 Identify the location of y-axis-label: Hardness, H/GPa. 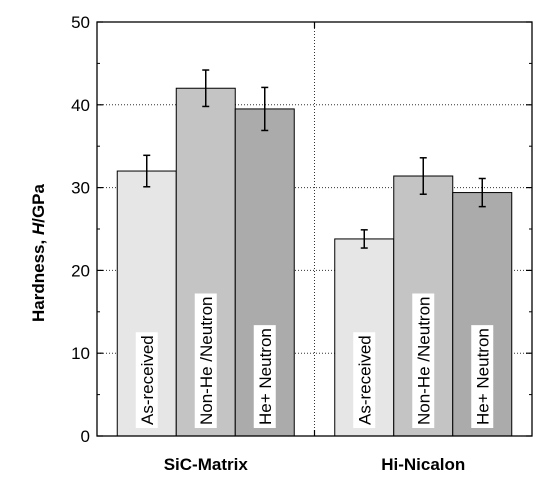
(38, 252).